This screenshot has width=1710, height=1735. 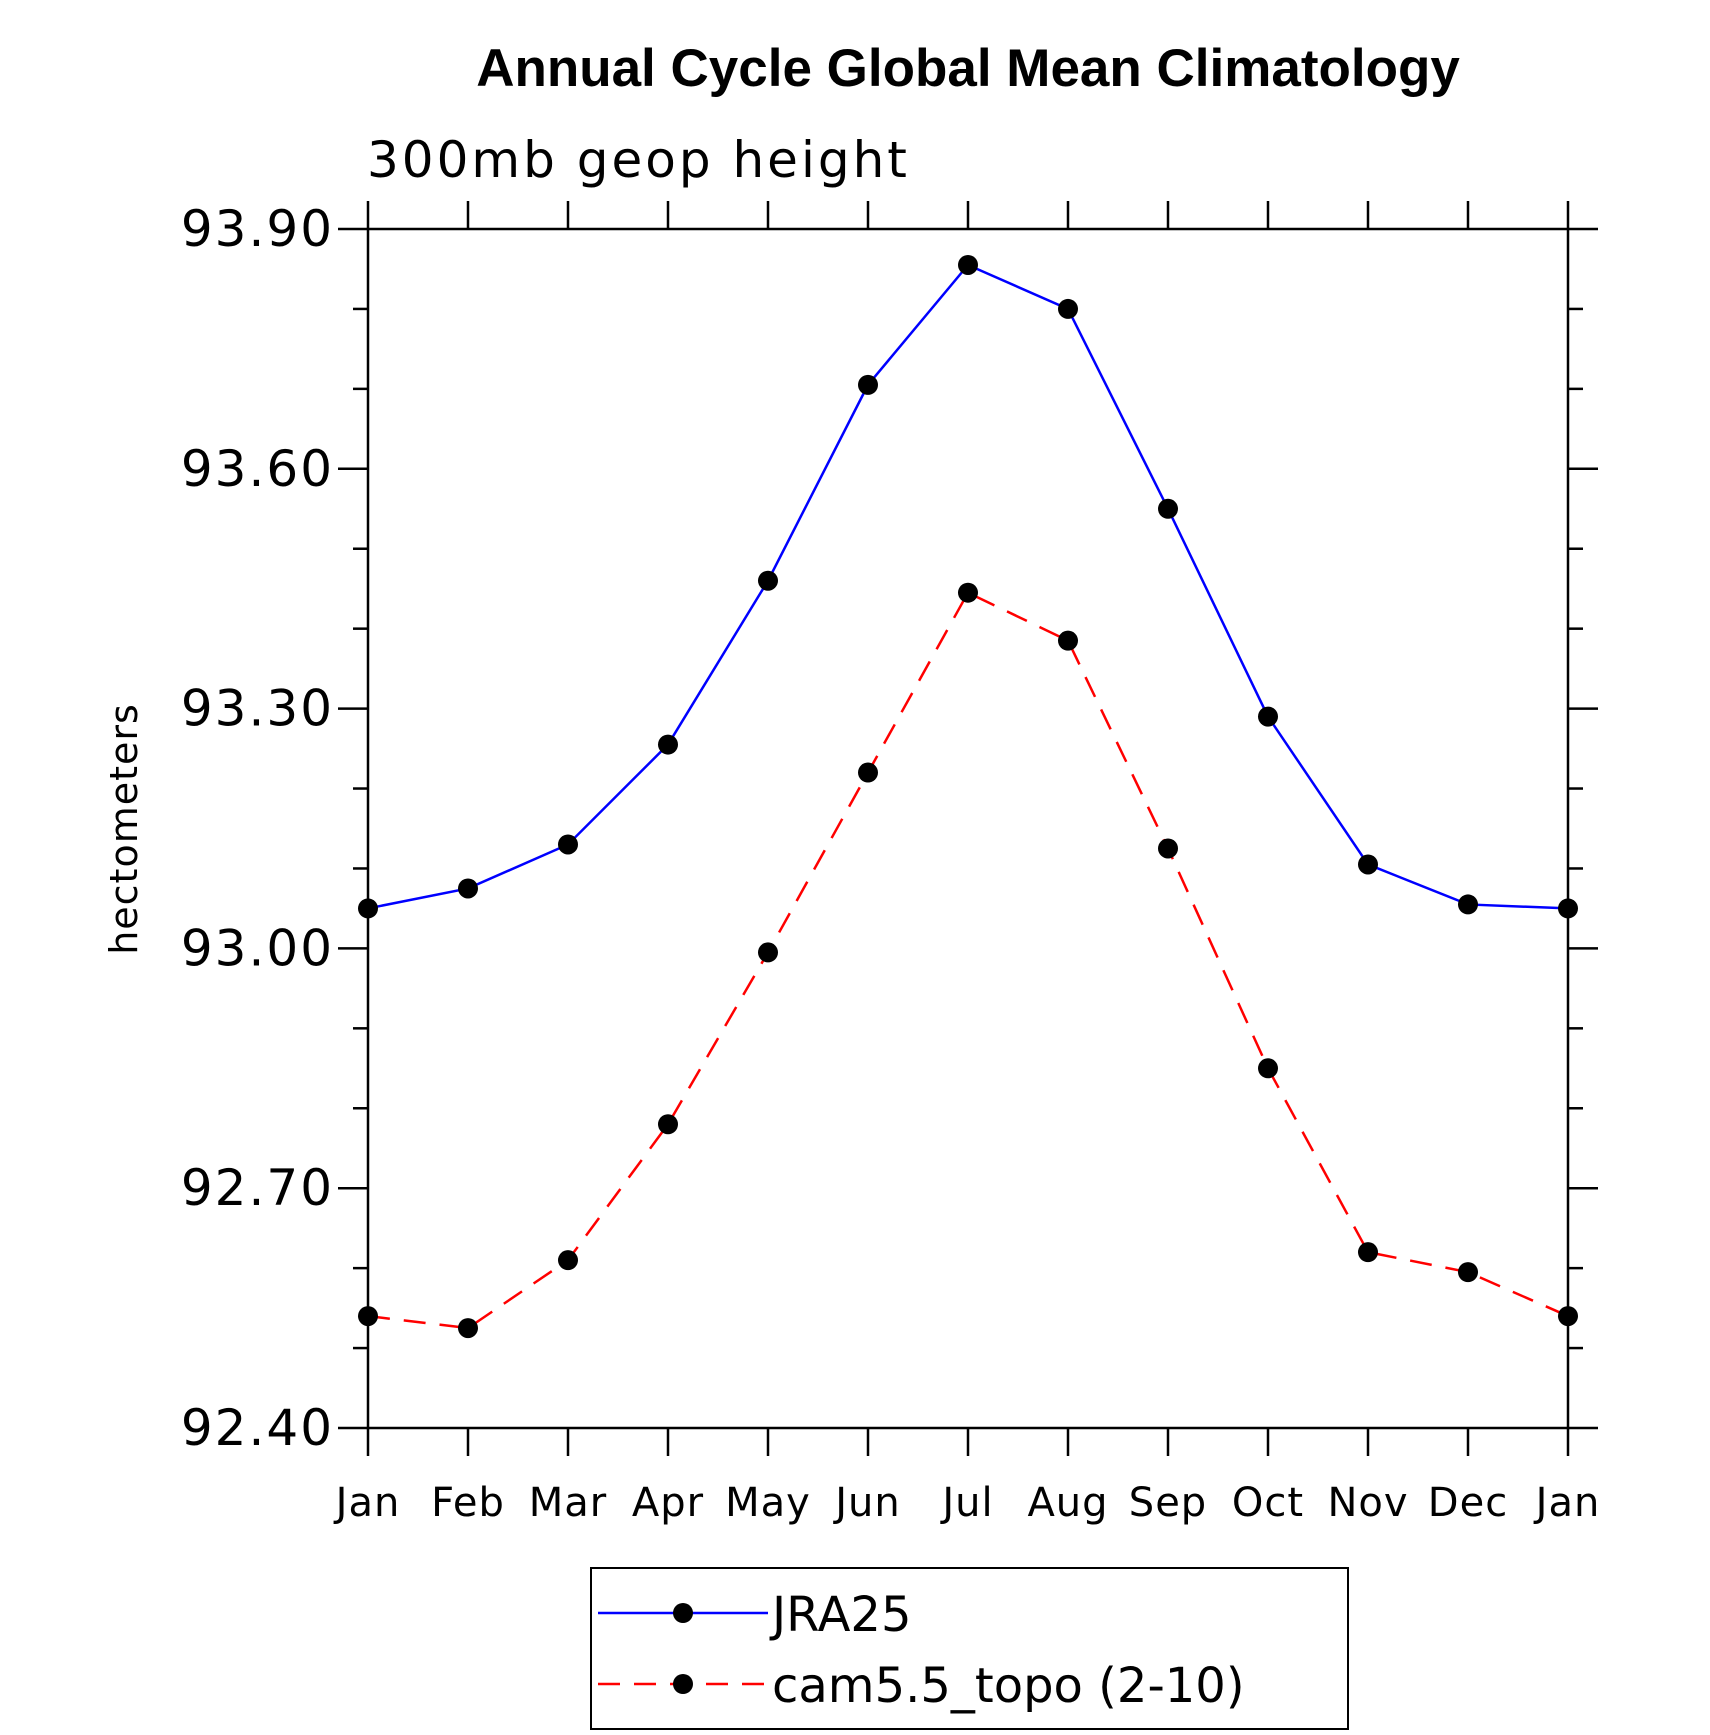 What do you see at coordinates (866, 1503) in the screenshot?
I see `x-tick-label: Jun` at bounding box center [866, 1503].